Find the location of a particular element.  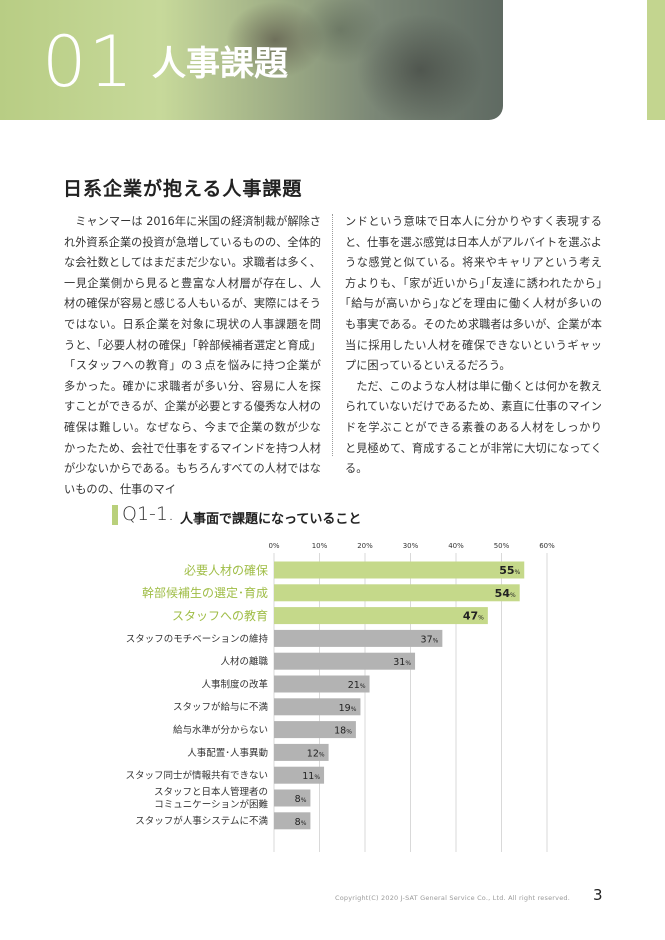

value-label: 12% is located at coordinates (316, 753).